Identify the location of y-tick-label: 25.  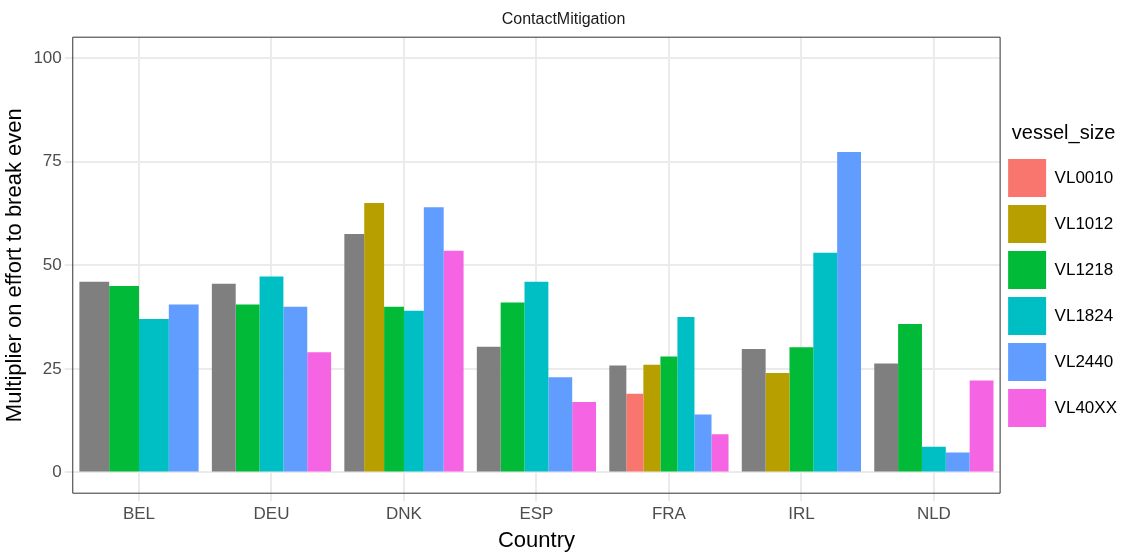
(52, 368).